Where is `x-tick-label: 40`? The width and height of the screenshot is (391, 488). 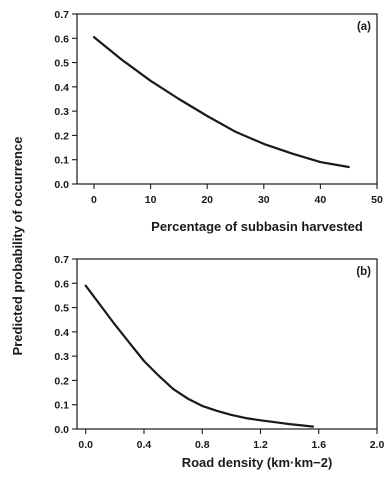
x-tick-label: 40 is located at coordinates (321, 200).